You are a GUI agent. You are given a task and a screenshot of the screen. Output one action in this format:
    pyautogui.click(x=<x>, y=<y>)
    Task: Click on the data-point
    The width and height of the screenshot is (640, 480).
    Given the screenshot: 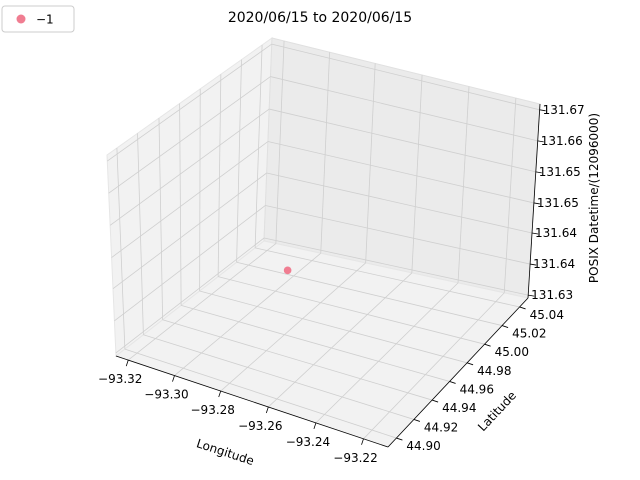 What is the action you would take?
    pyautogui.click(x=287, y=270)
    